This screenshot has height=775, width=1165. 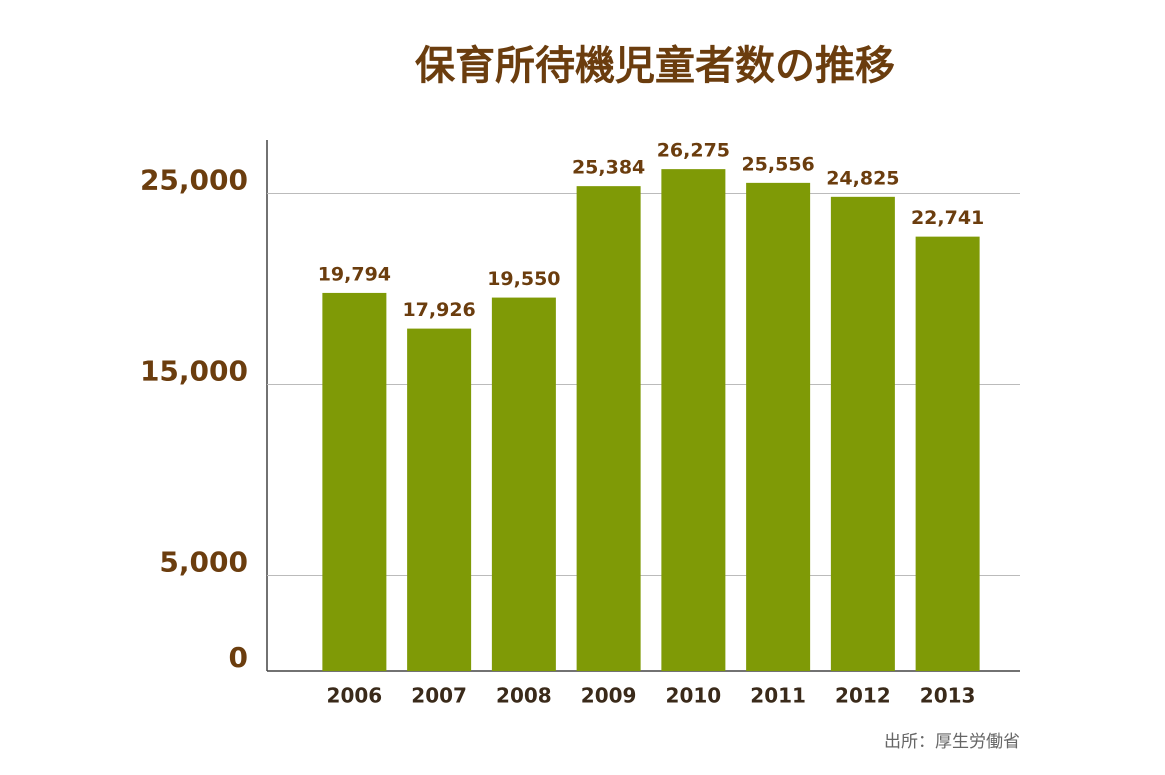 I want to click on x-tick-label: 2012, so click(x=863, y=696).